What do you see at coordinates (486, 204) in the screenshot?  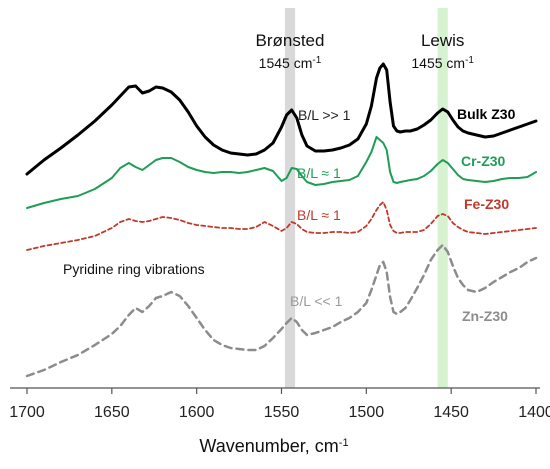 I see `series-name-2: Fe-Z30` at bounding box center [486, 204].